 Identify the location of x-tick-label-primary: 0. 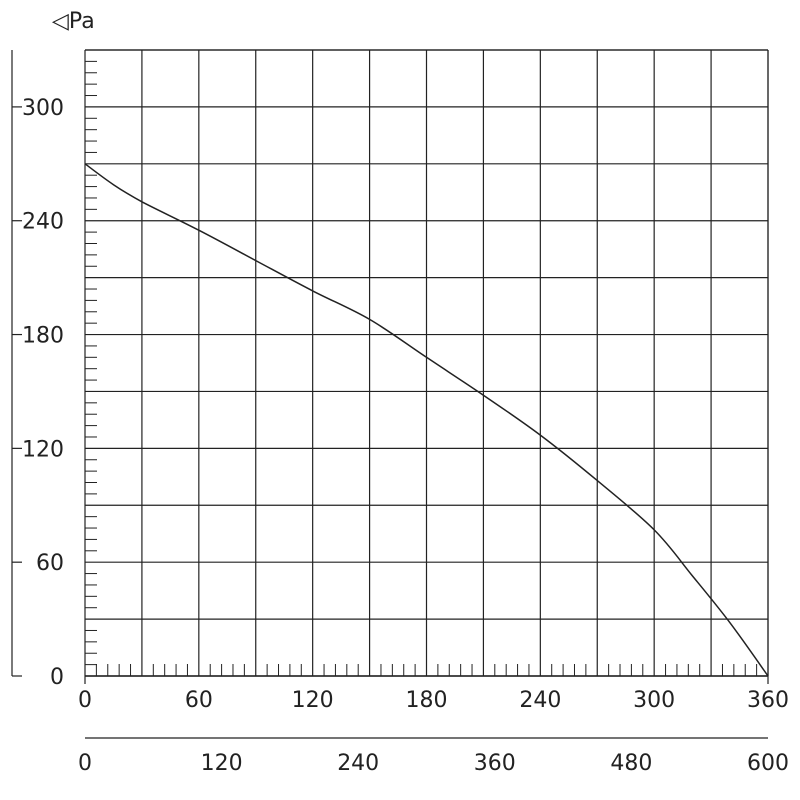
(85, 700).